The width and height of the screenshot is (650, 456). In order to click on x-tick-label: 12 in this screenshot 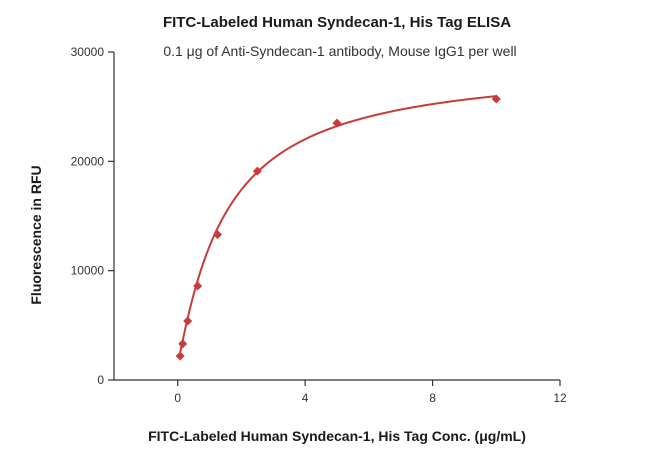, I will do `click(560, 398)`.